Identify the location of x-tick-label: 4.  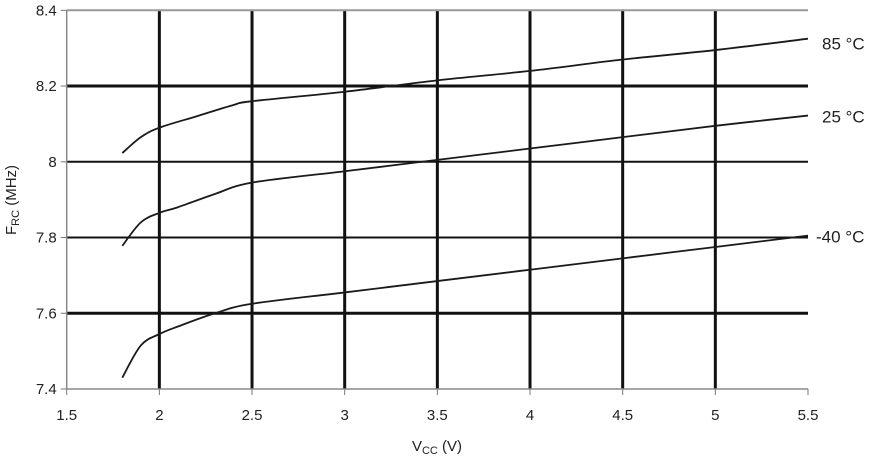
(530, 415).